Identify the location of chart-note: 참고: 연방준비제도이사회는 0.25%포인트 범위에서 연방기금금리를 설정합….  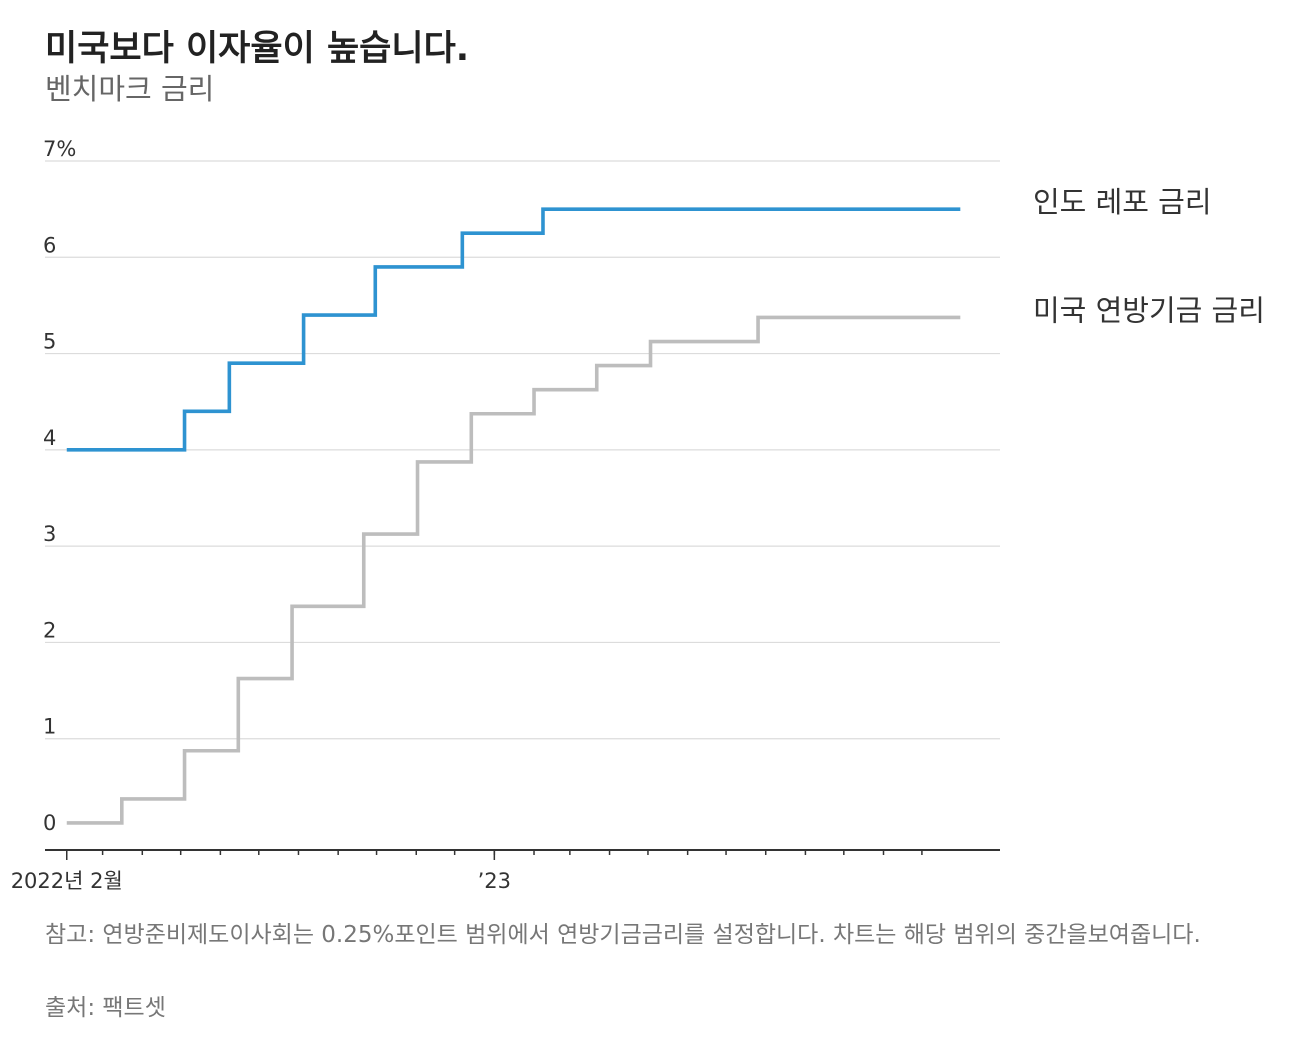
(623, 935).